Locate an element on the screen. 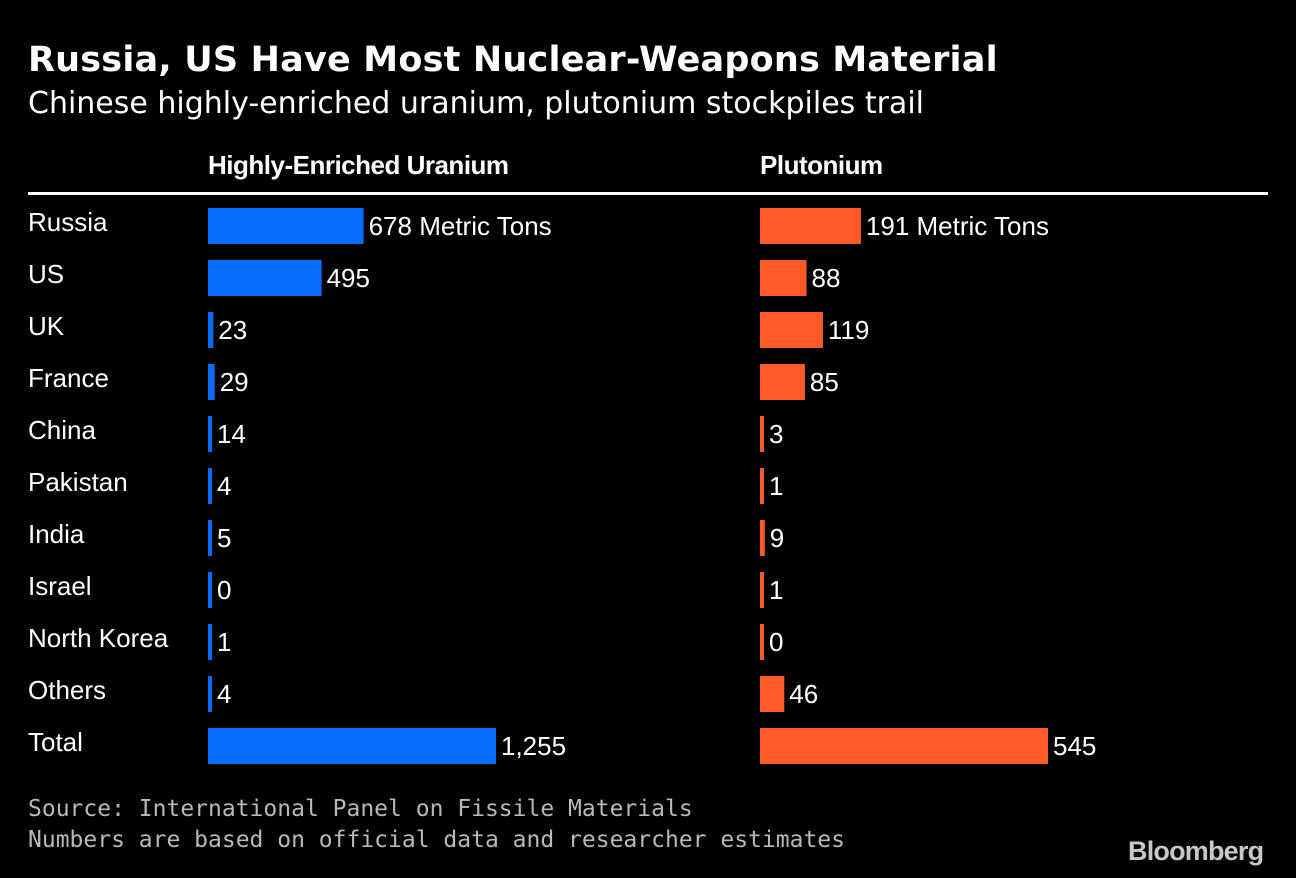 The width and height of the screenshot is (1296, 878). value-label-plutonium-india: 9 is located at coordinates (777, 538).